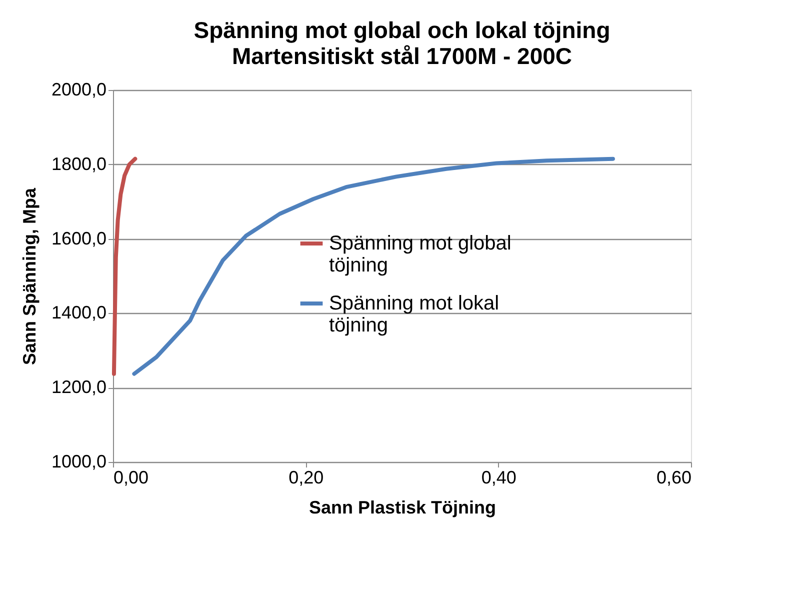  What do you see at coordinates (131, 478) in the screenshot?
I see `x-tick-label: 0,00` at bounding box center [131, 478].